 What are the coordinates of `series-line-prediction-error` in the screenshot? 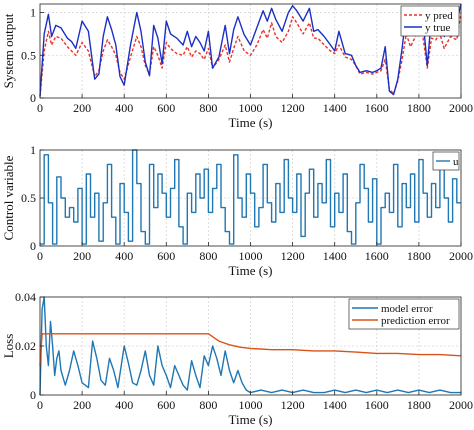 It's located at (250, 349).